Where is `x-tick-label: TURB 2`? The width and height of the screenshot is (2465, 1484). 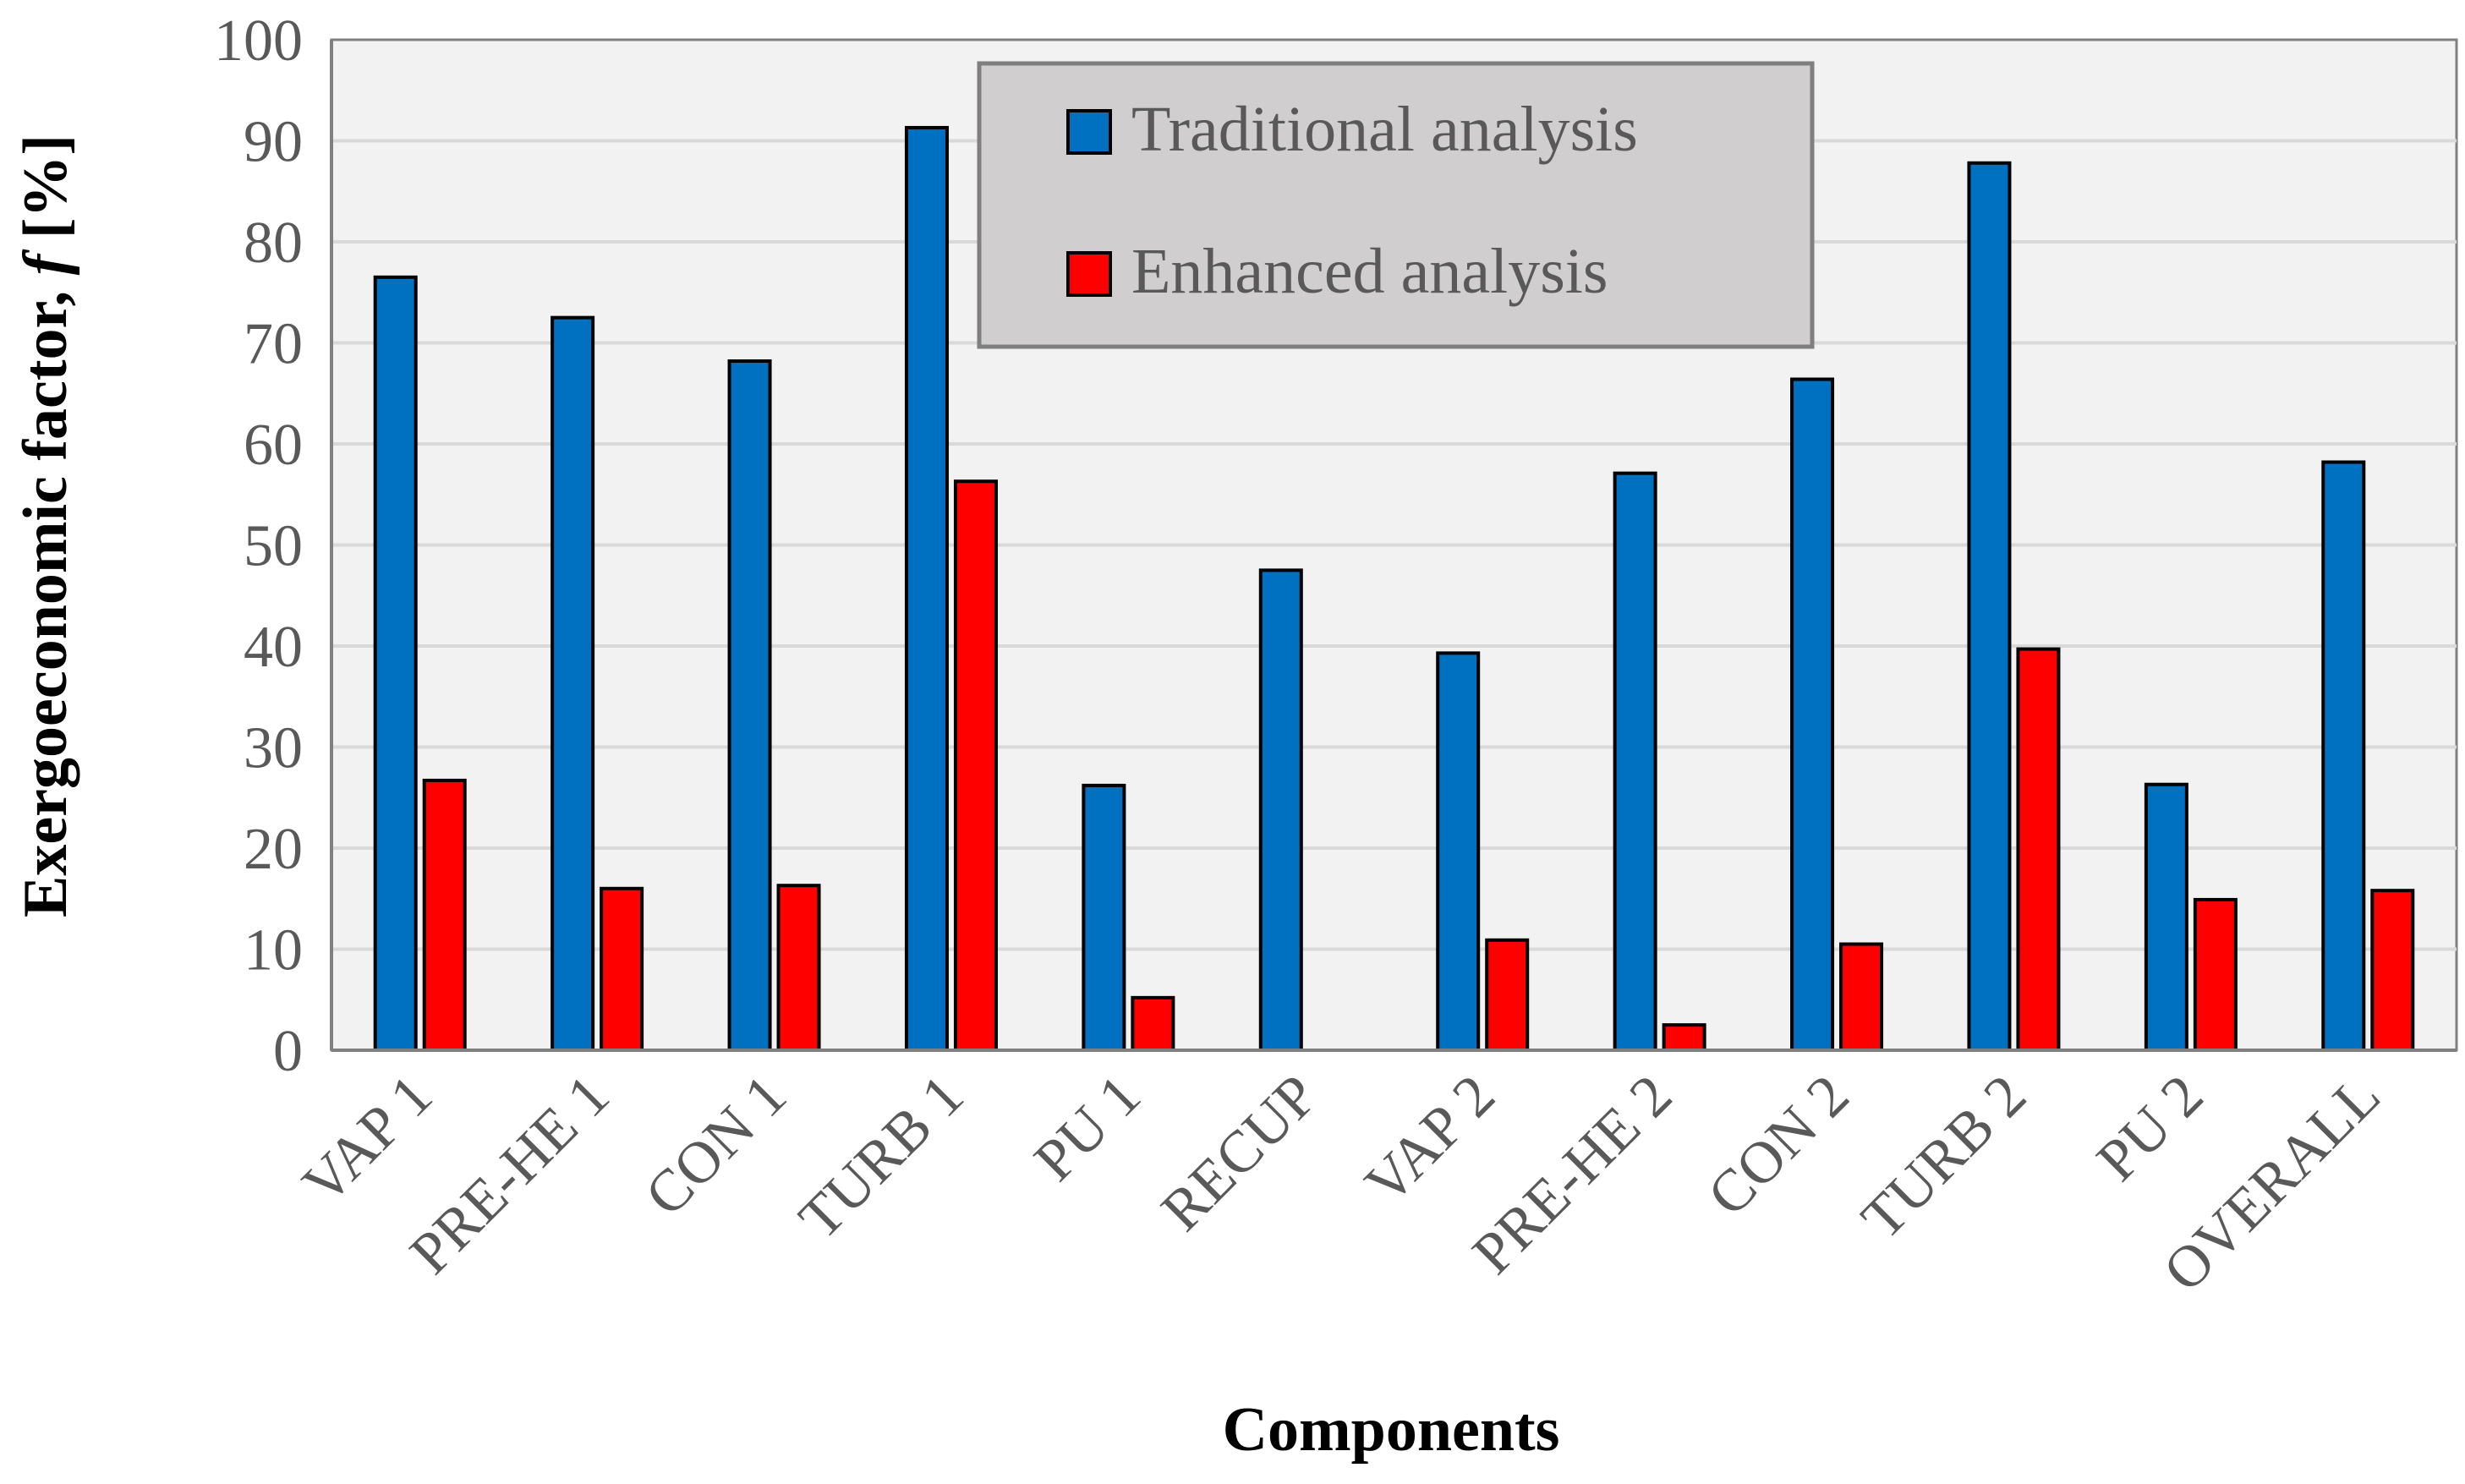 x-tick-label: TURB 2 is located at coordinates (1944, 1157).